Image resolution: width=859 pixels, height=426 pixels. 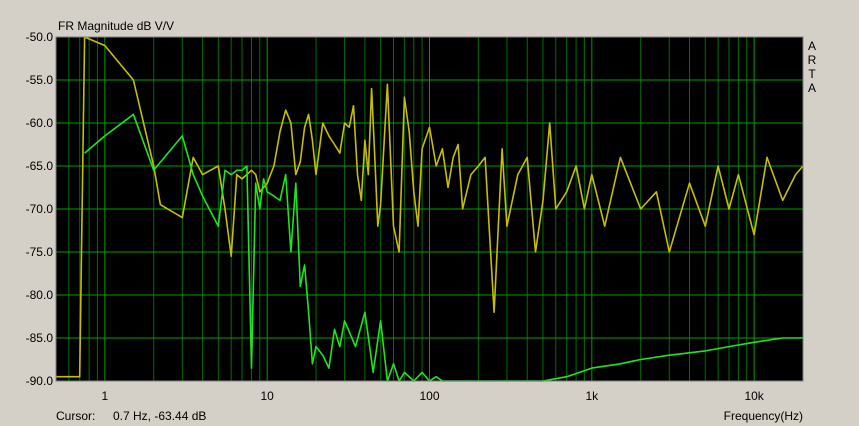 I want to click on cursor-label: Cursor:, so click(x=76, y=416).